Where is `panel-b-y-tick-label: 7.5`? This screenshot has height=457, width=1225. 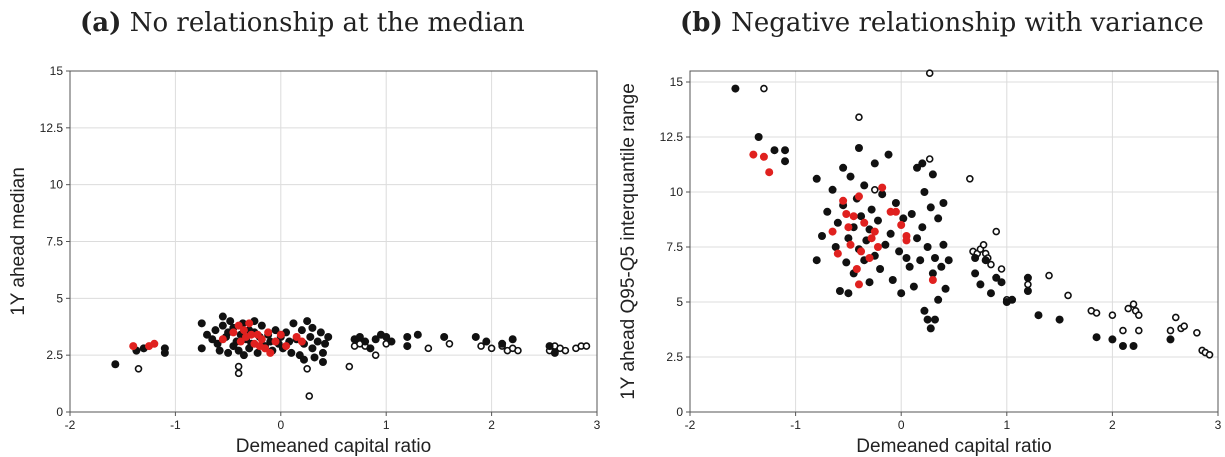 panel-b-y-tick-label: 7.5 is located at coordinates (674, 247).